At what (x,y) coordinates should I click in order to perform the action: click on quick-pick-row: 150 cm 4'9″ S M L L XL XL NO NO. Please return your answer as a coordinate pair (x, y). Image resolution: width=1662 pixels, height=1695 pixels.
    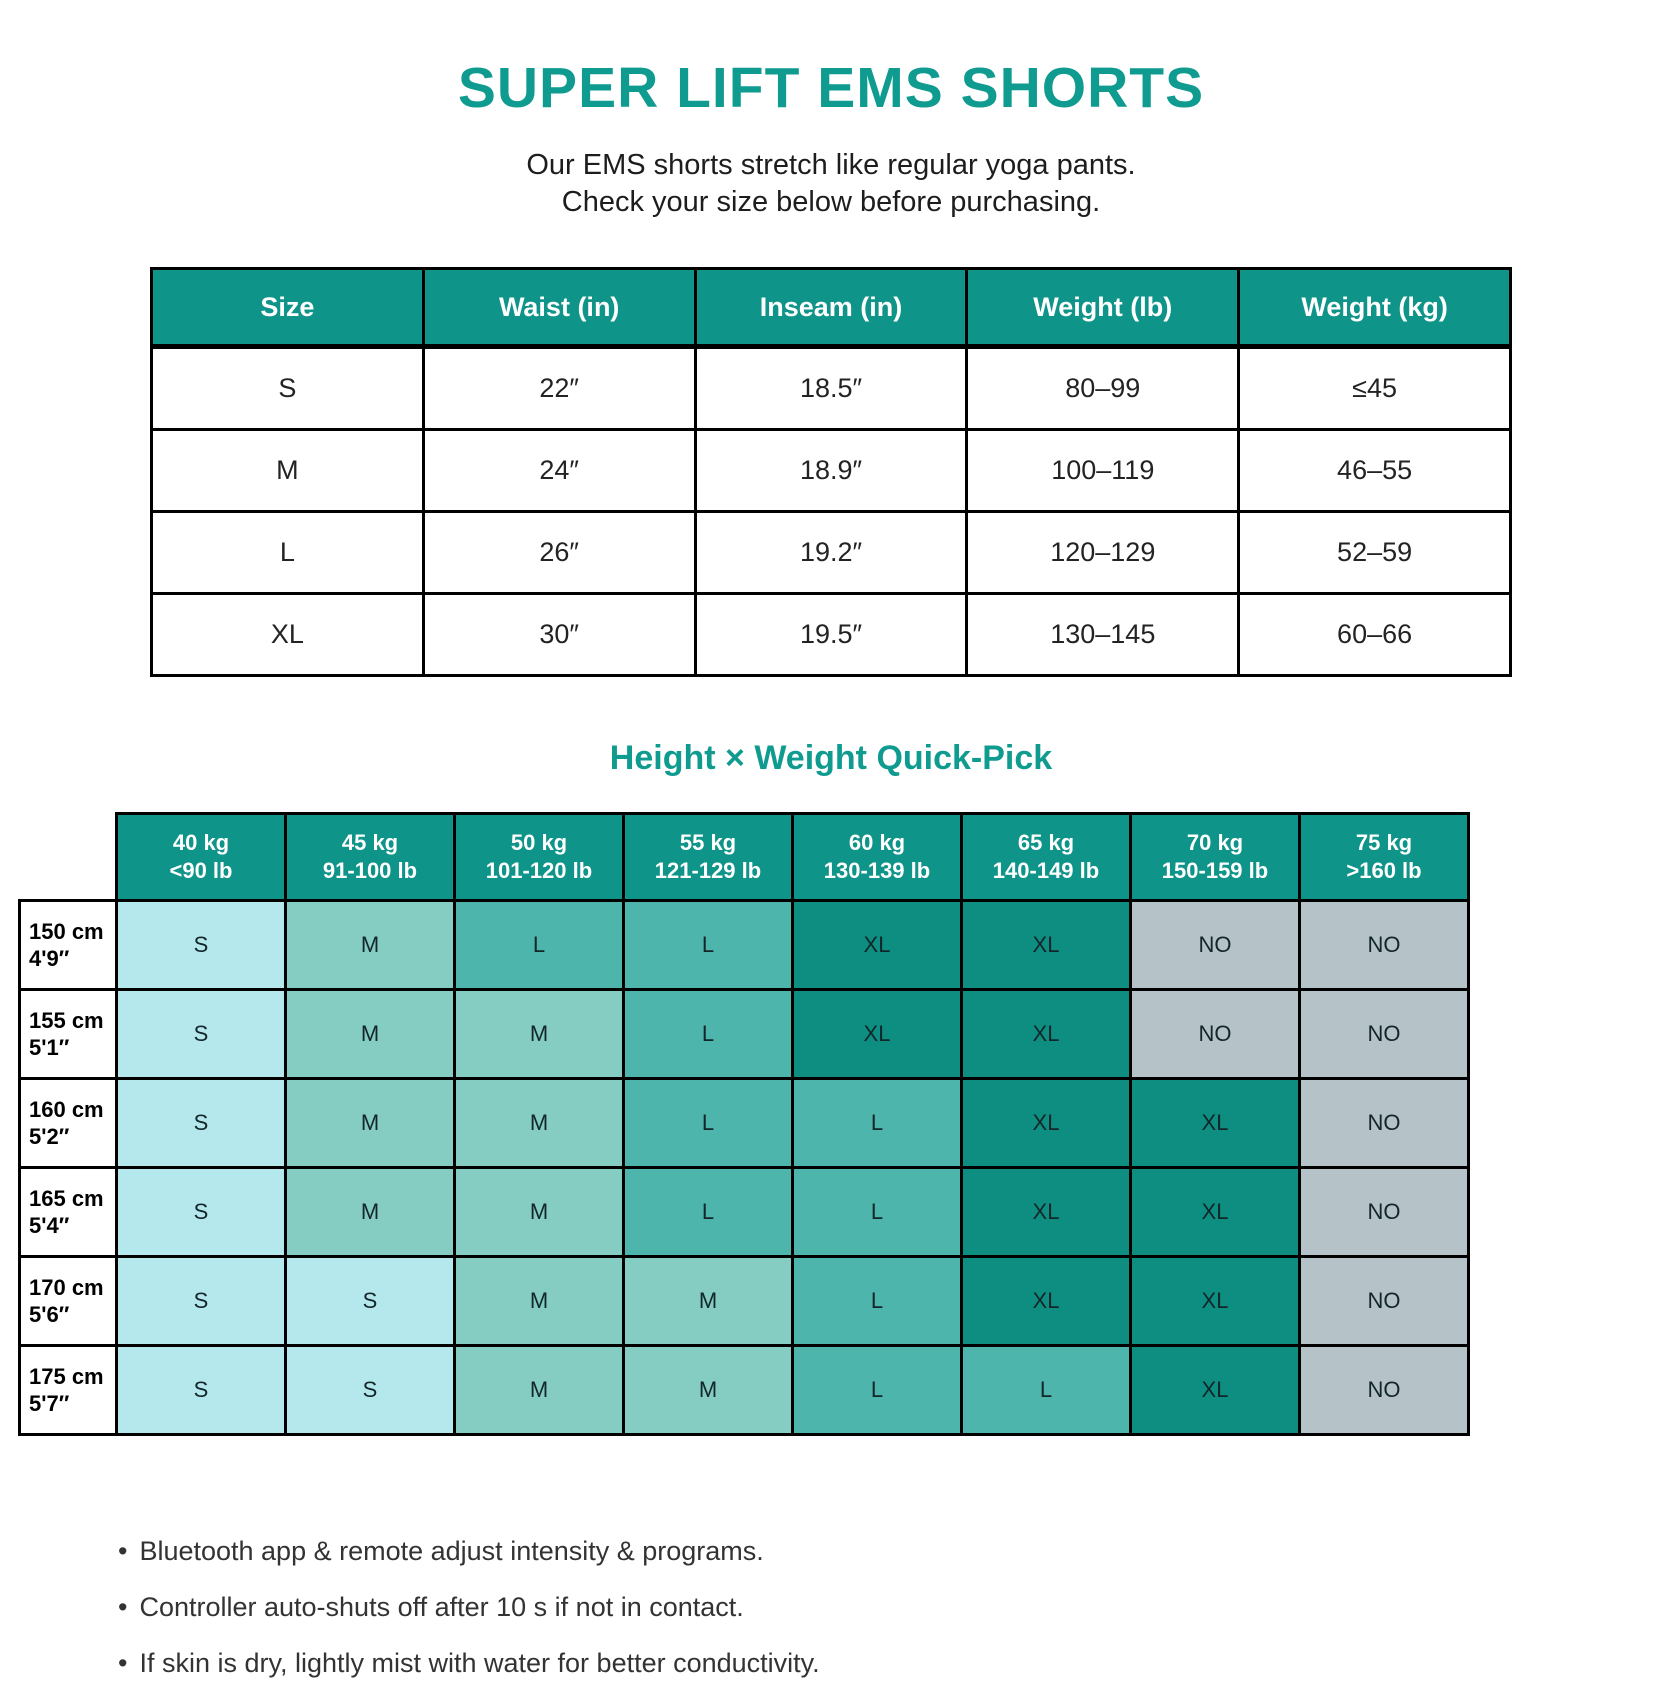
    Looking at the image, I should click on (744, 945).